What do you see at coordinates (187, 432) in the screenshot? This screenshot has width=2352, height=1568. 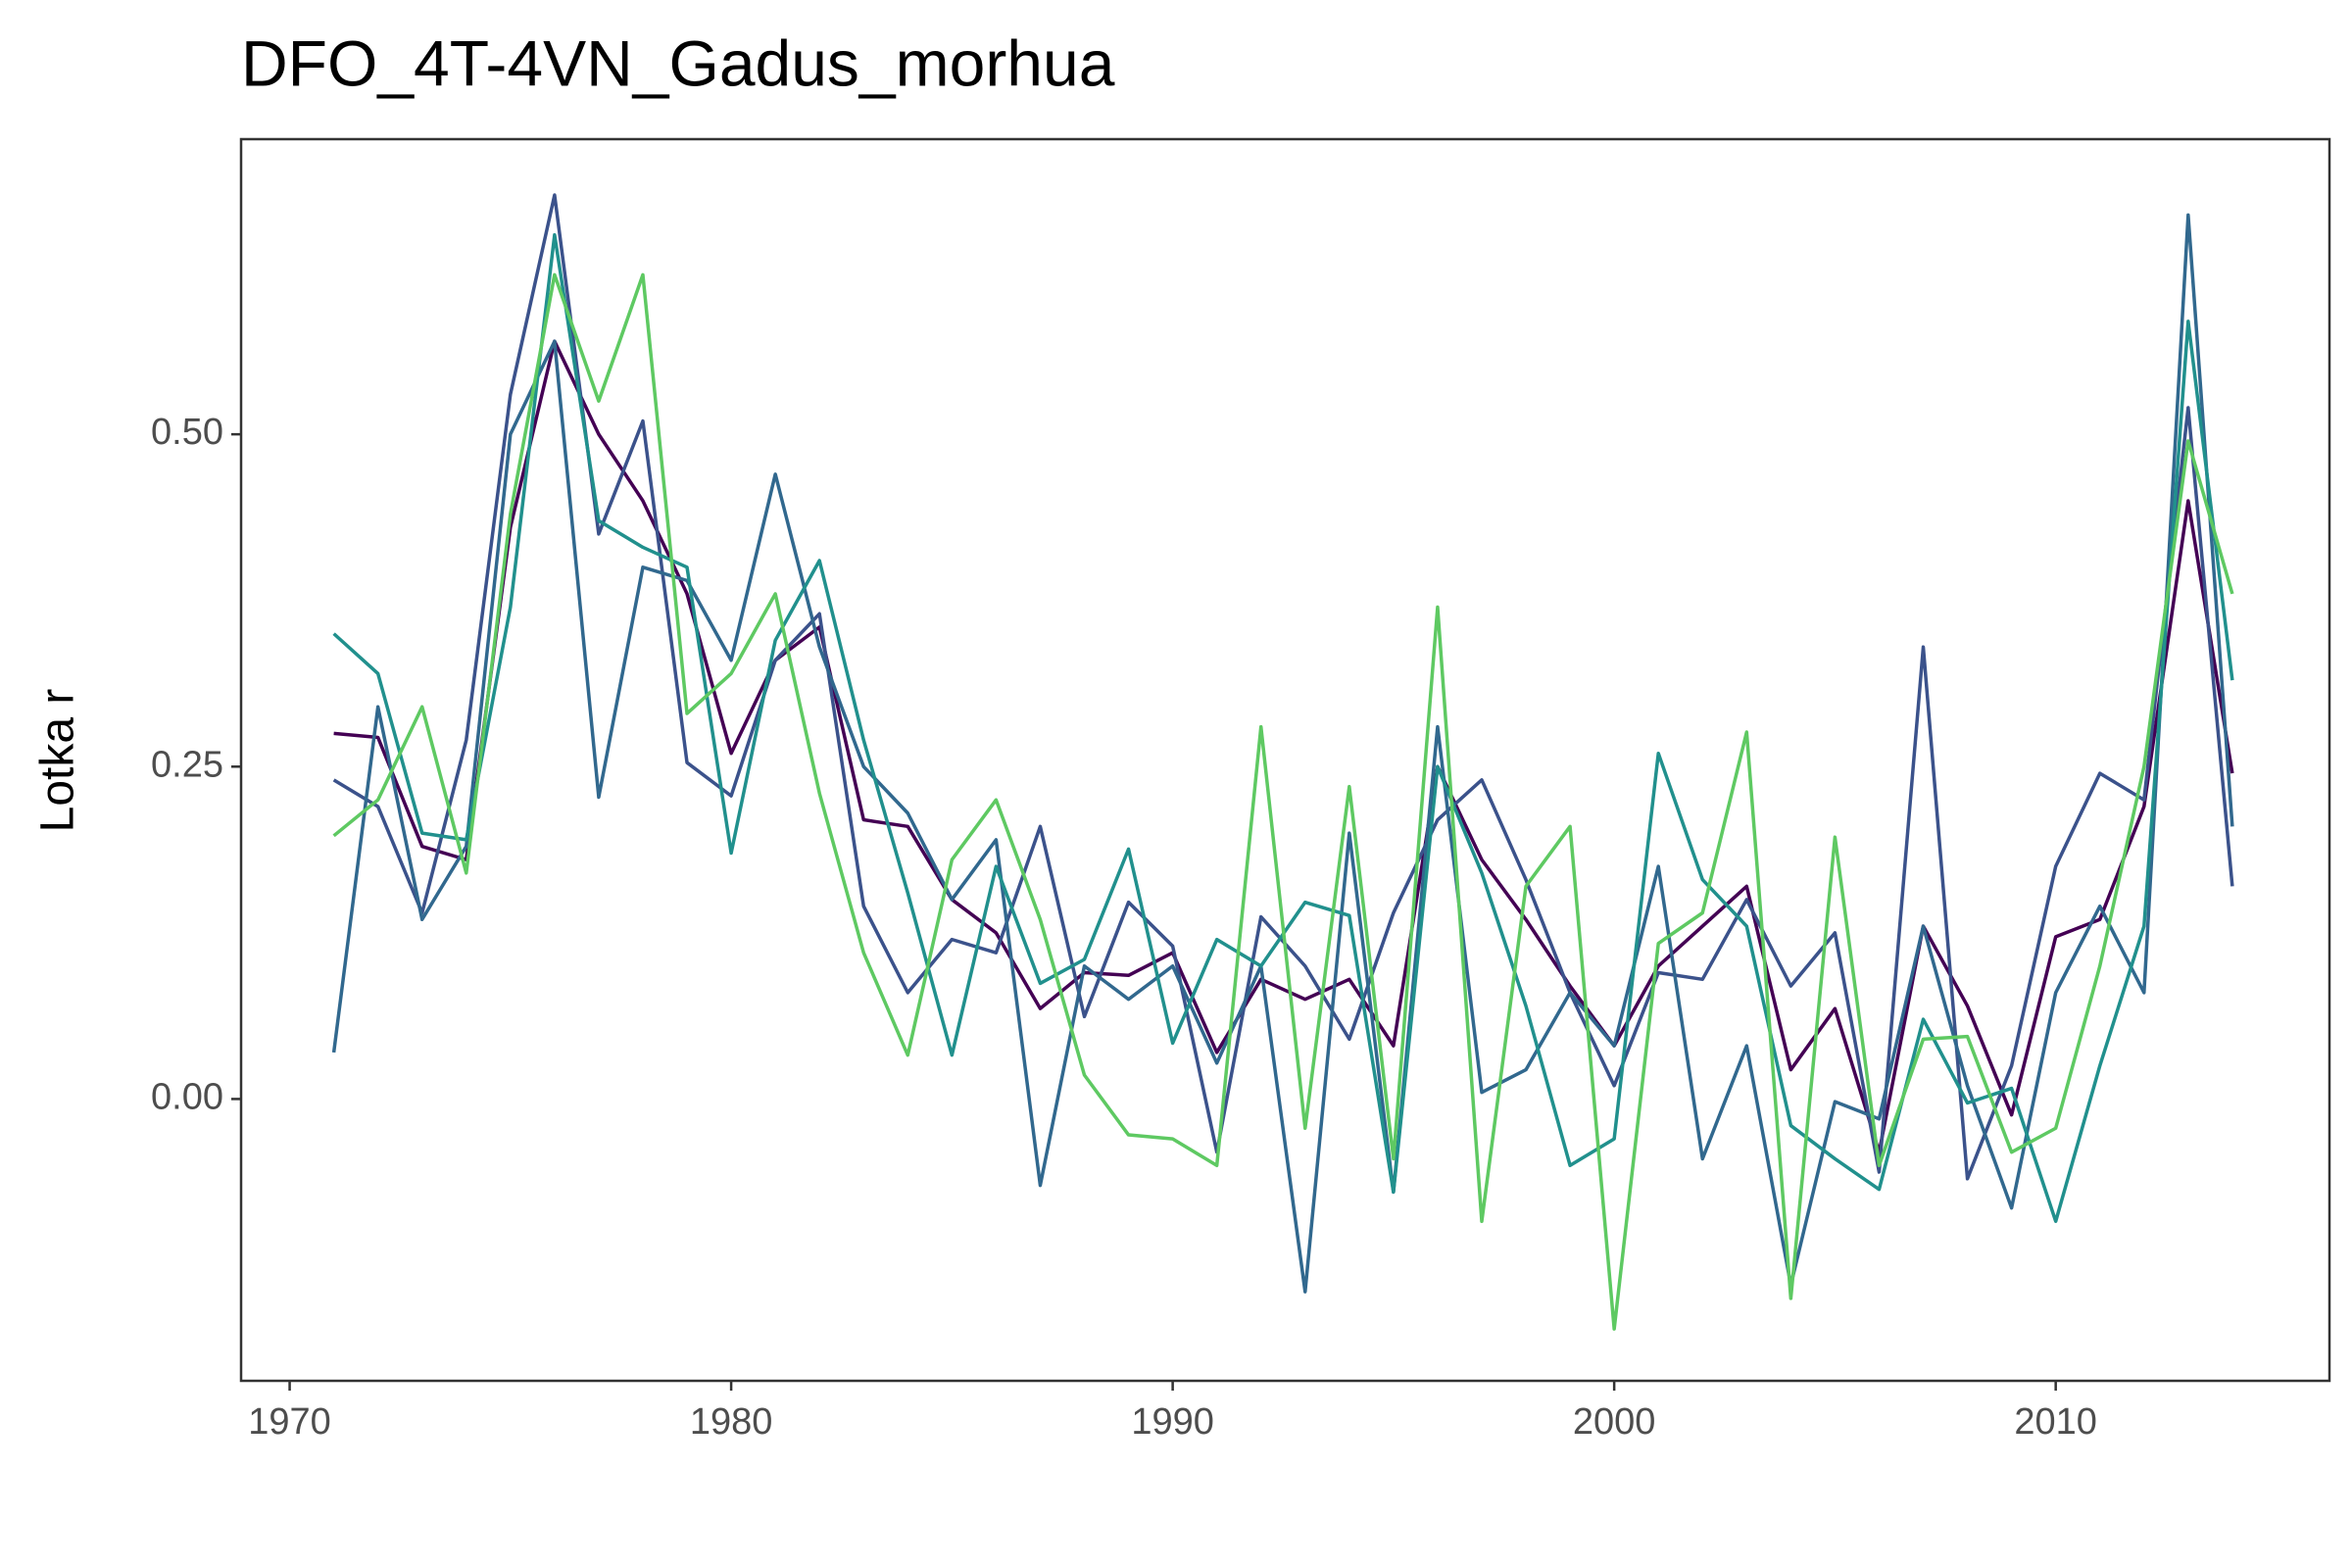 I see `y-tick-label: 0.50` at bounding box center [187, 432].